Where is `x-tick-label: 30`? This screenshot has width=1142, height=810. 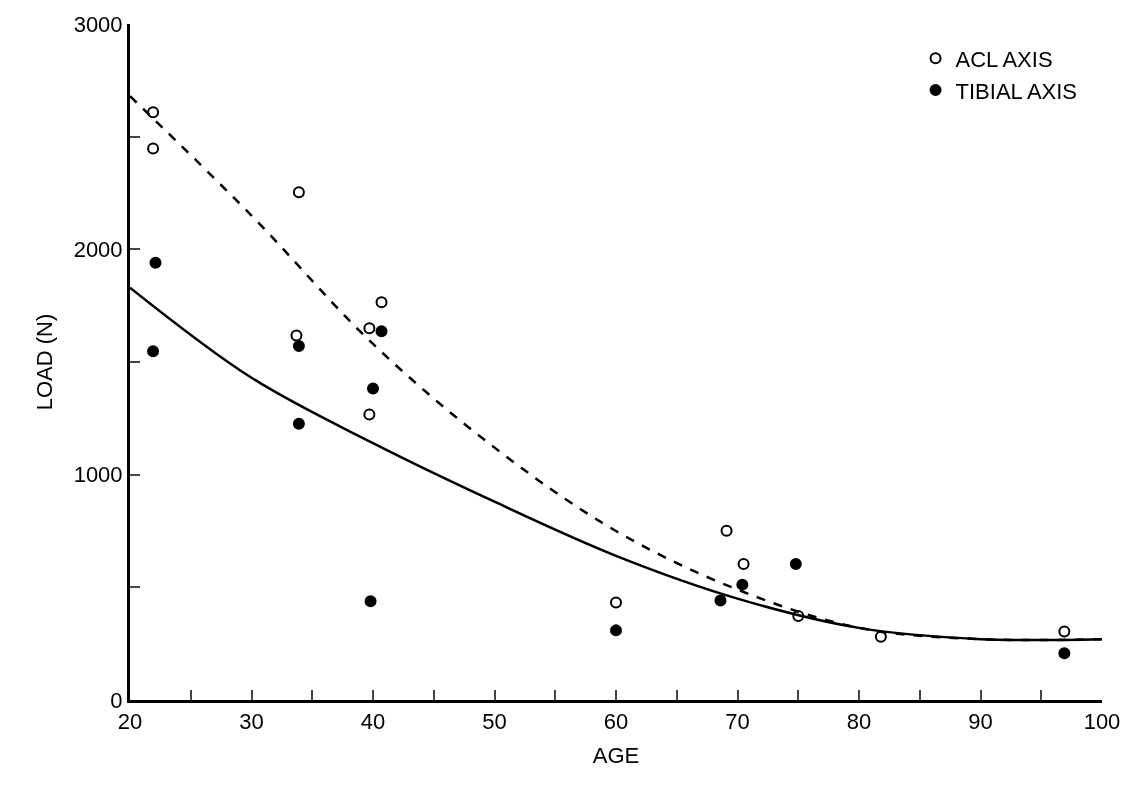
x-tick-label: 30 is located at coordinates (251, 722).